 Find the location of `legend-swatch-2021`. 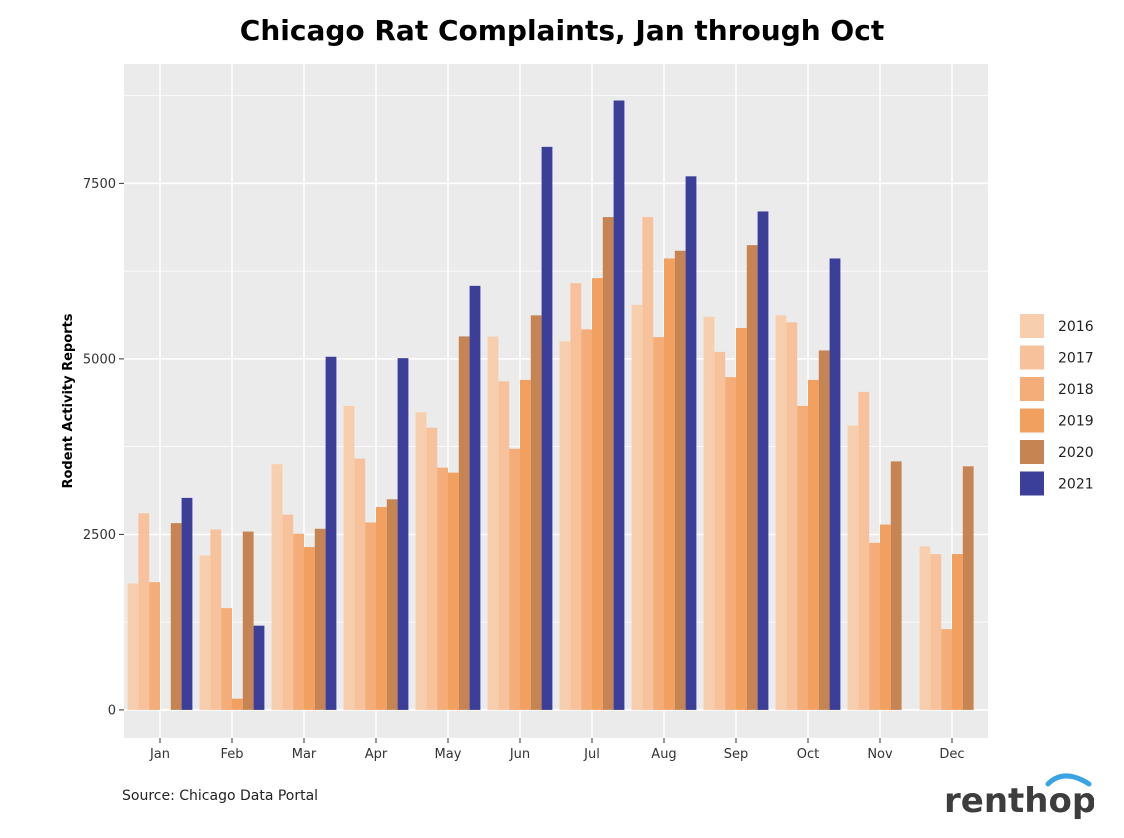

legend-swatch-2021 is located at coordinates (1032, 483).